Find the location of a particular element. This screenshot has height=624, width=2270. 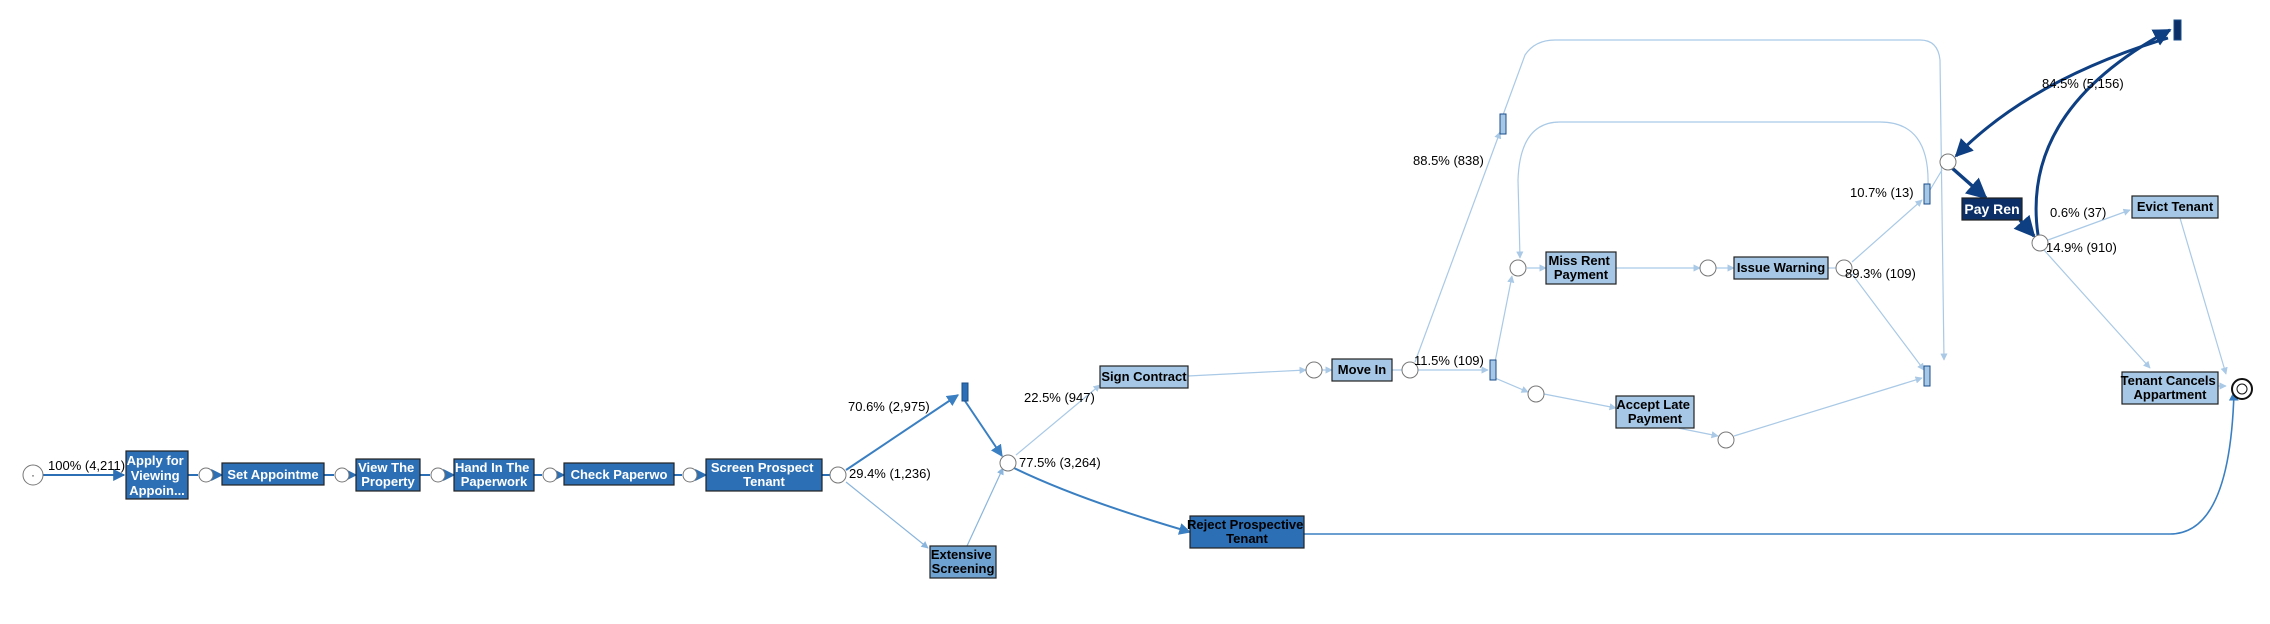

edge-upper-back-miss is located at coordinates (1722, 190).